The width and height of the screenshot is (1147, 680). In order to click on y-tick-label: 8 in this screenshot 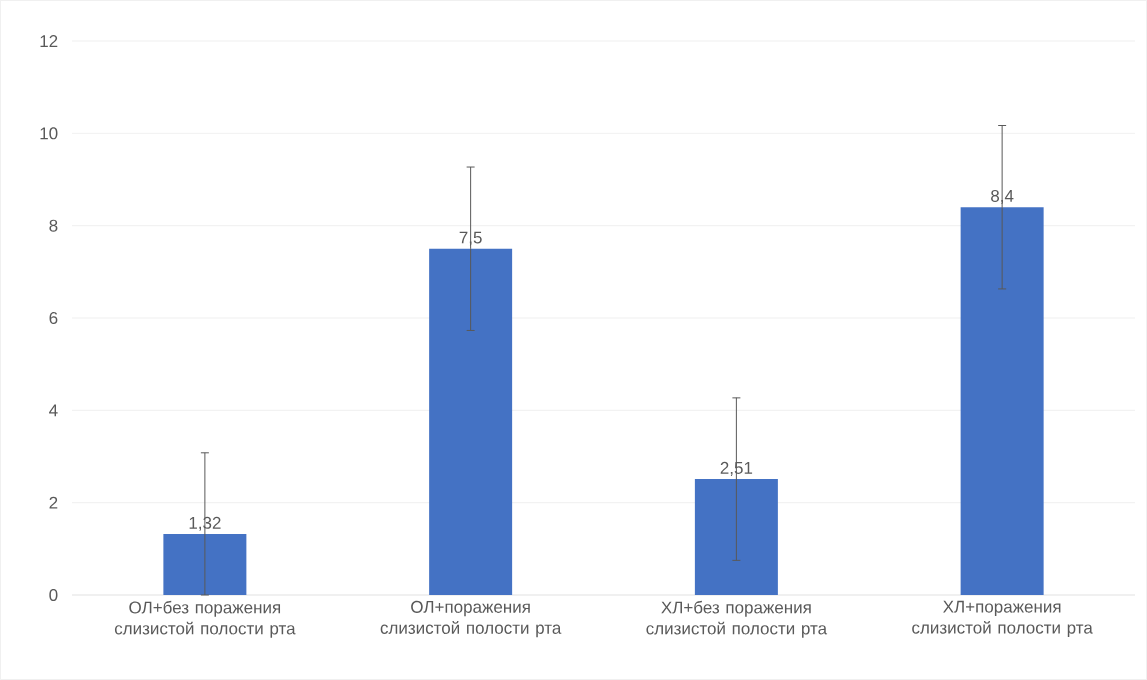, I will do `click(53, 225)`.